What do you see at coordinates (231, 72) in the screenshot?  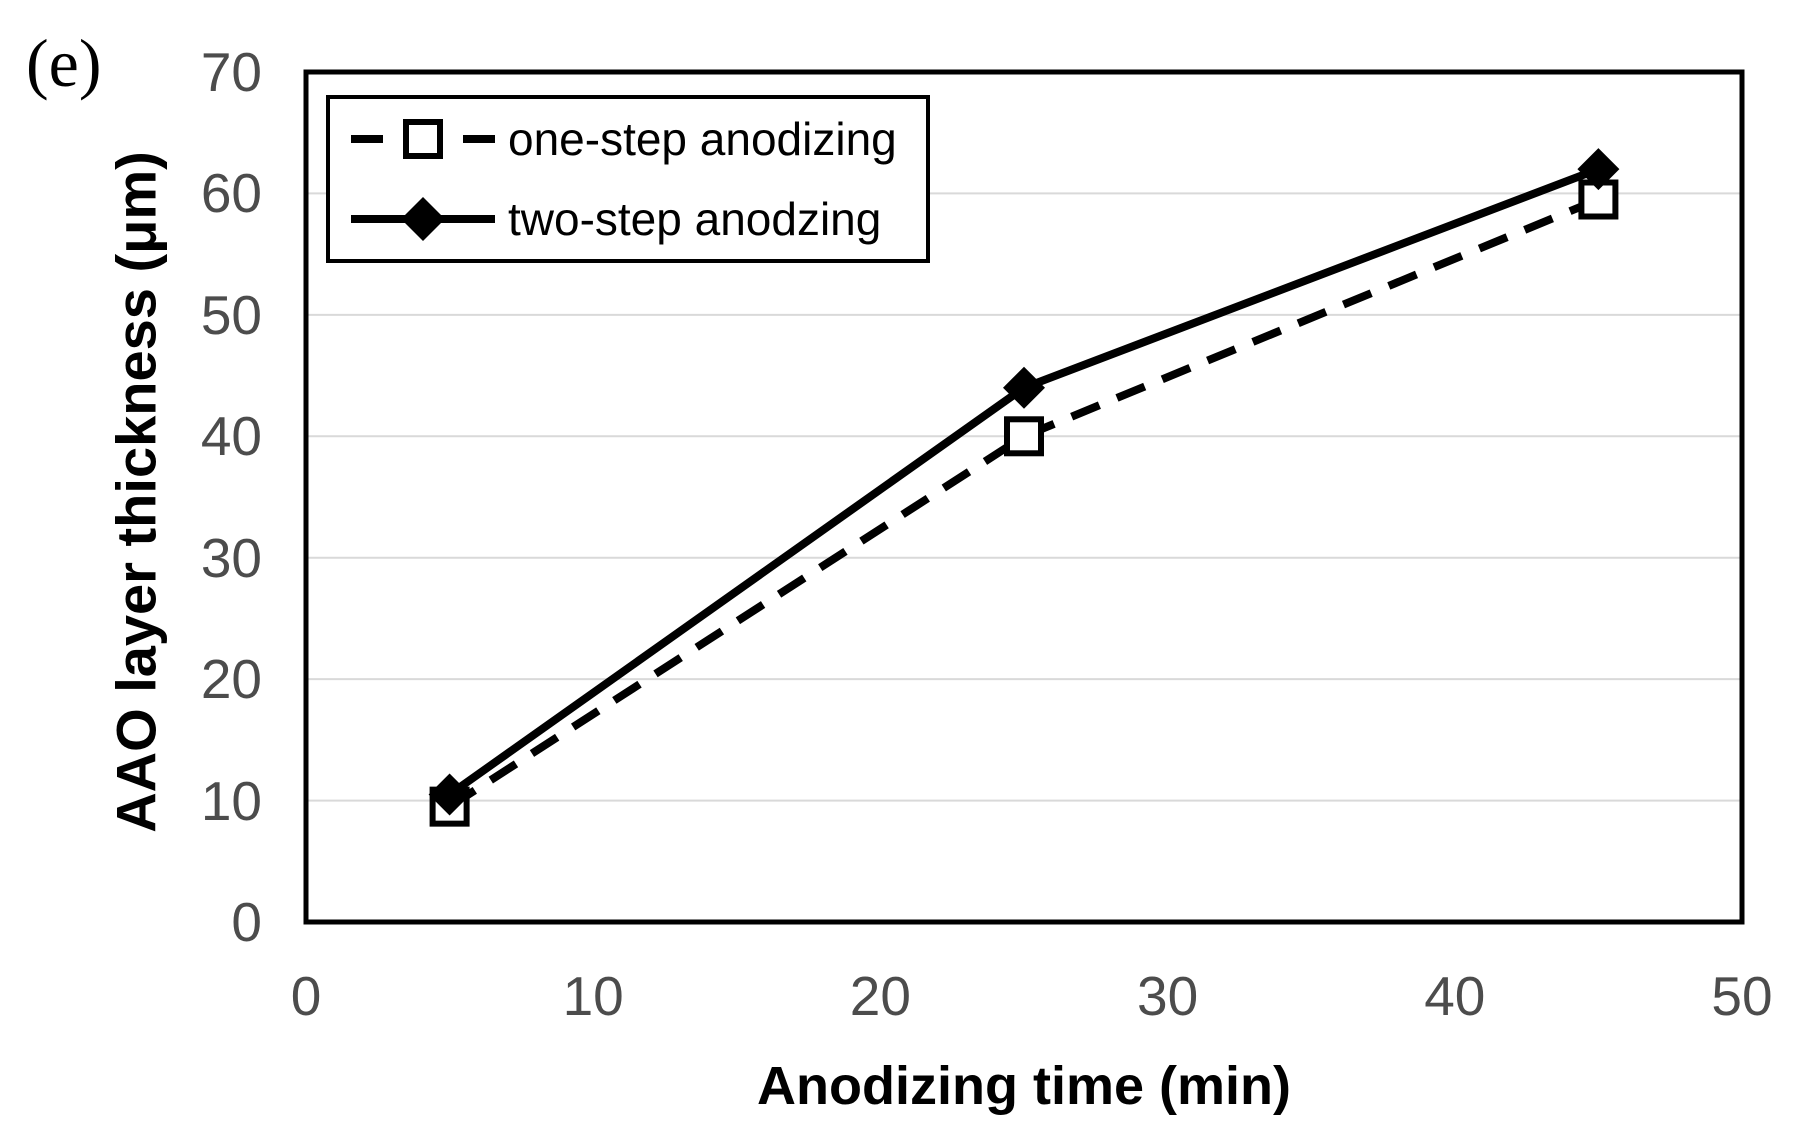 I see `y-tick-label-70: 70` at bounding box center [231, 72].